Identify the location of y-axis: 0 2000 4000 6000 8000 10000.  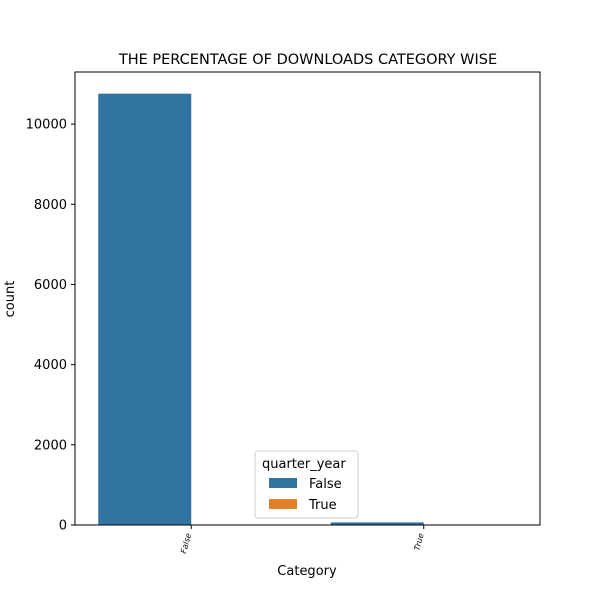
(50, 326).